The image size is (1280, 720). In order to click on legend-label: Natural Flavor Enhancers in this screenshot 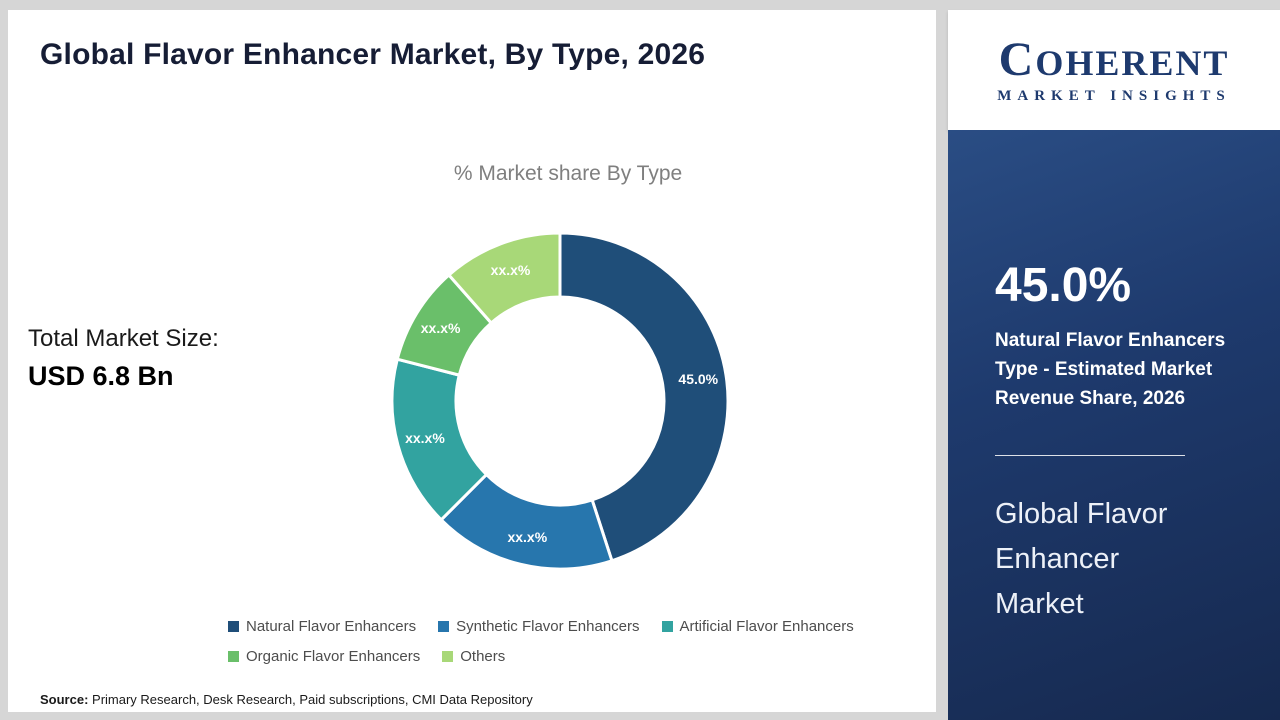, I will do `click(331, 626)`.